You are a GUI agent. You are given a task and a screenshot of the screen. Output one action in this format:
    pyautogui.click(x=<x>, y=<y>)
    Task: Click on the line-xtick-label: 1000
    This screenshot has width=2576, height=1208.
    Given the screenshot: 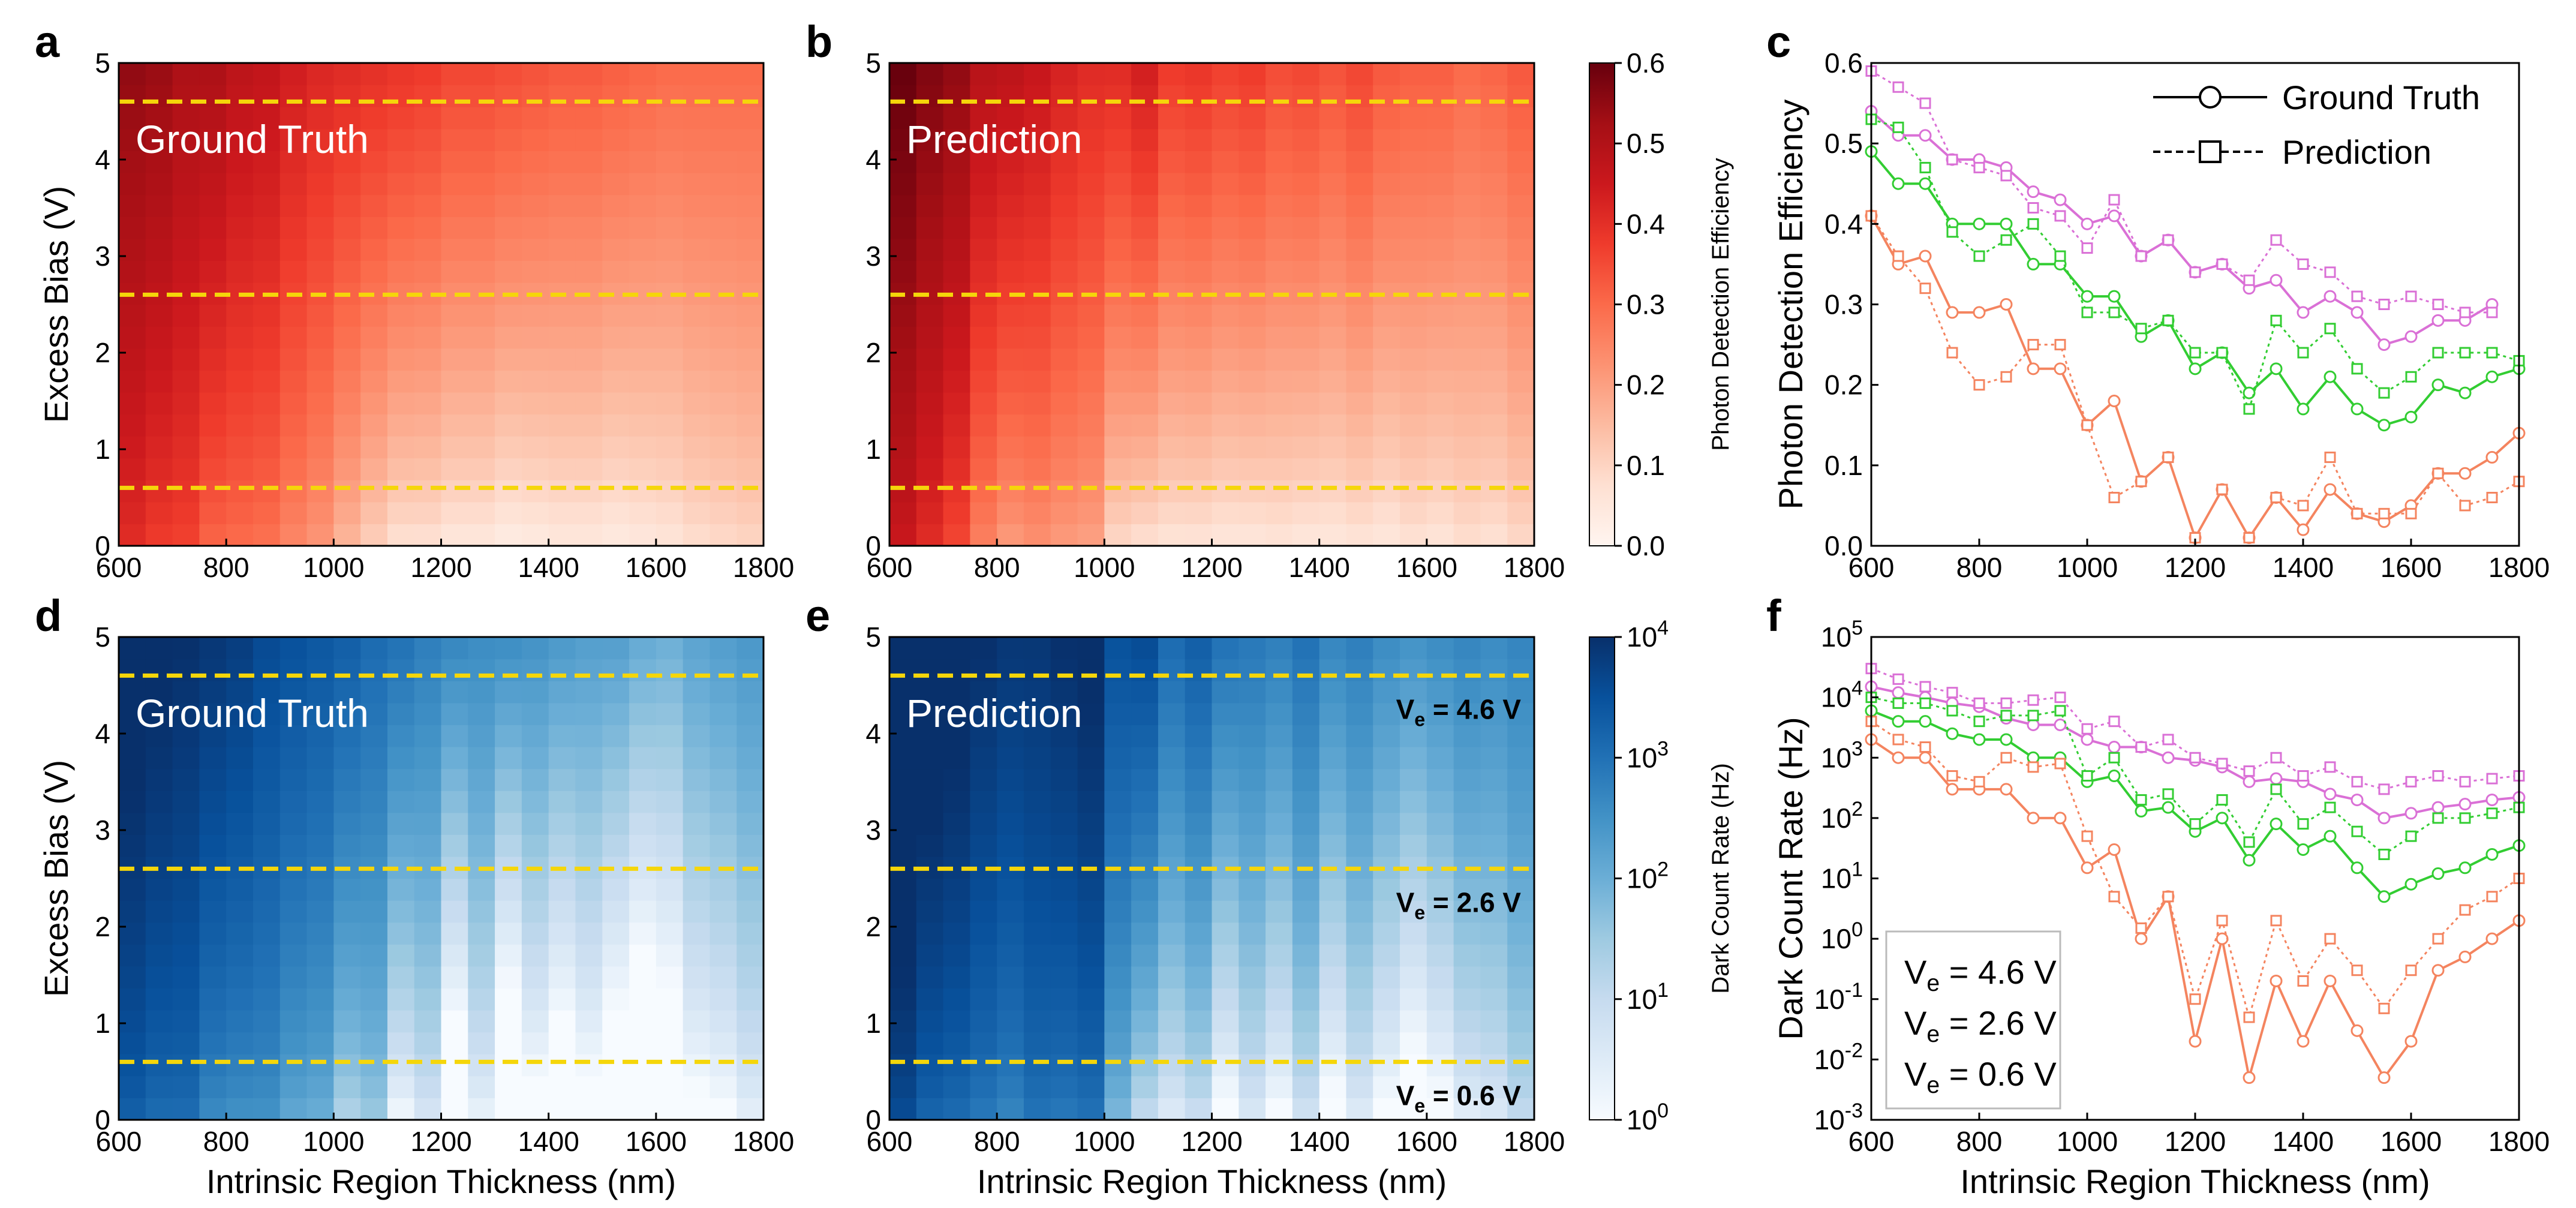 What is the action you would take?
    pyautogui.click(x=2088, y=1141)
    